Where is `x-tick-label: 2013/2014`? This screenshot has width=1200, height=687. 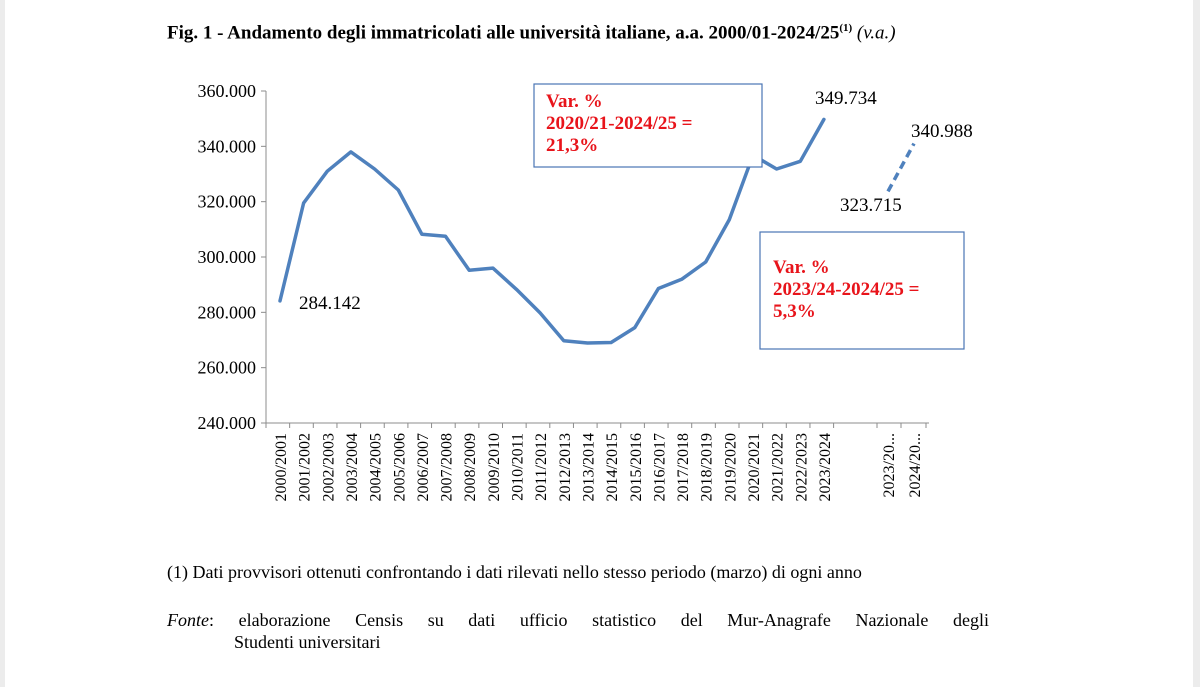 x-tick-label: 2013/2014 is located at coordinates (588, 467).